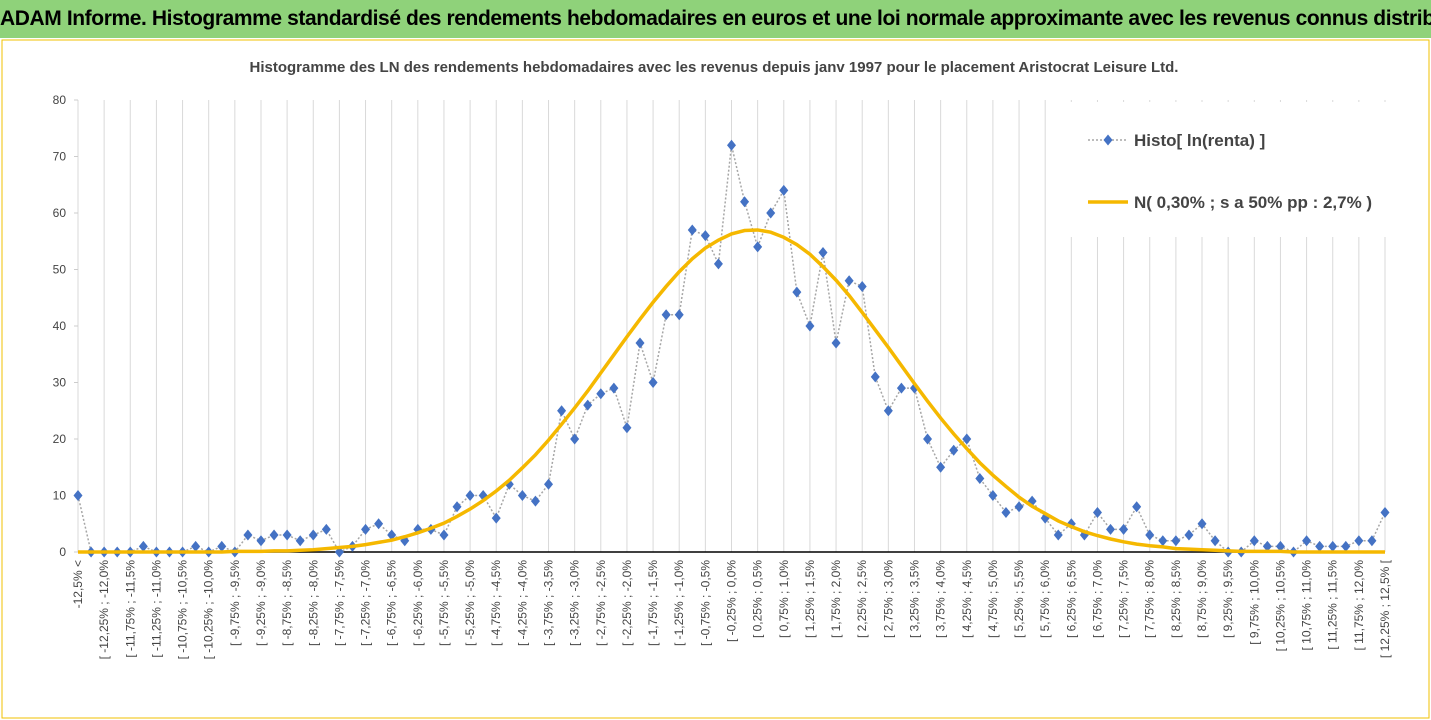 The width and height of the screenshot is (1431, 720). What do you see at coordinates (392, 603) in the screenshot?
I see `x-tick-label: [ -6,75% ; -6,5%` at bounding box center [392, 603].